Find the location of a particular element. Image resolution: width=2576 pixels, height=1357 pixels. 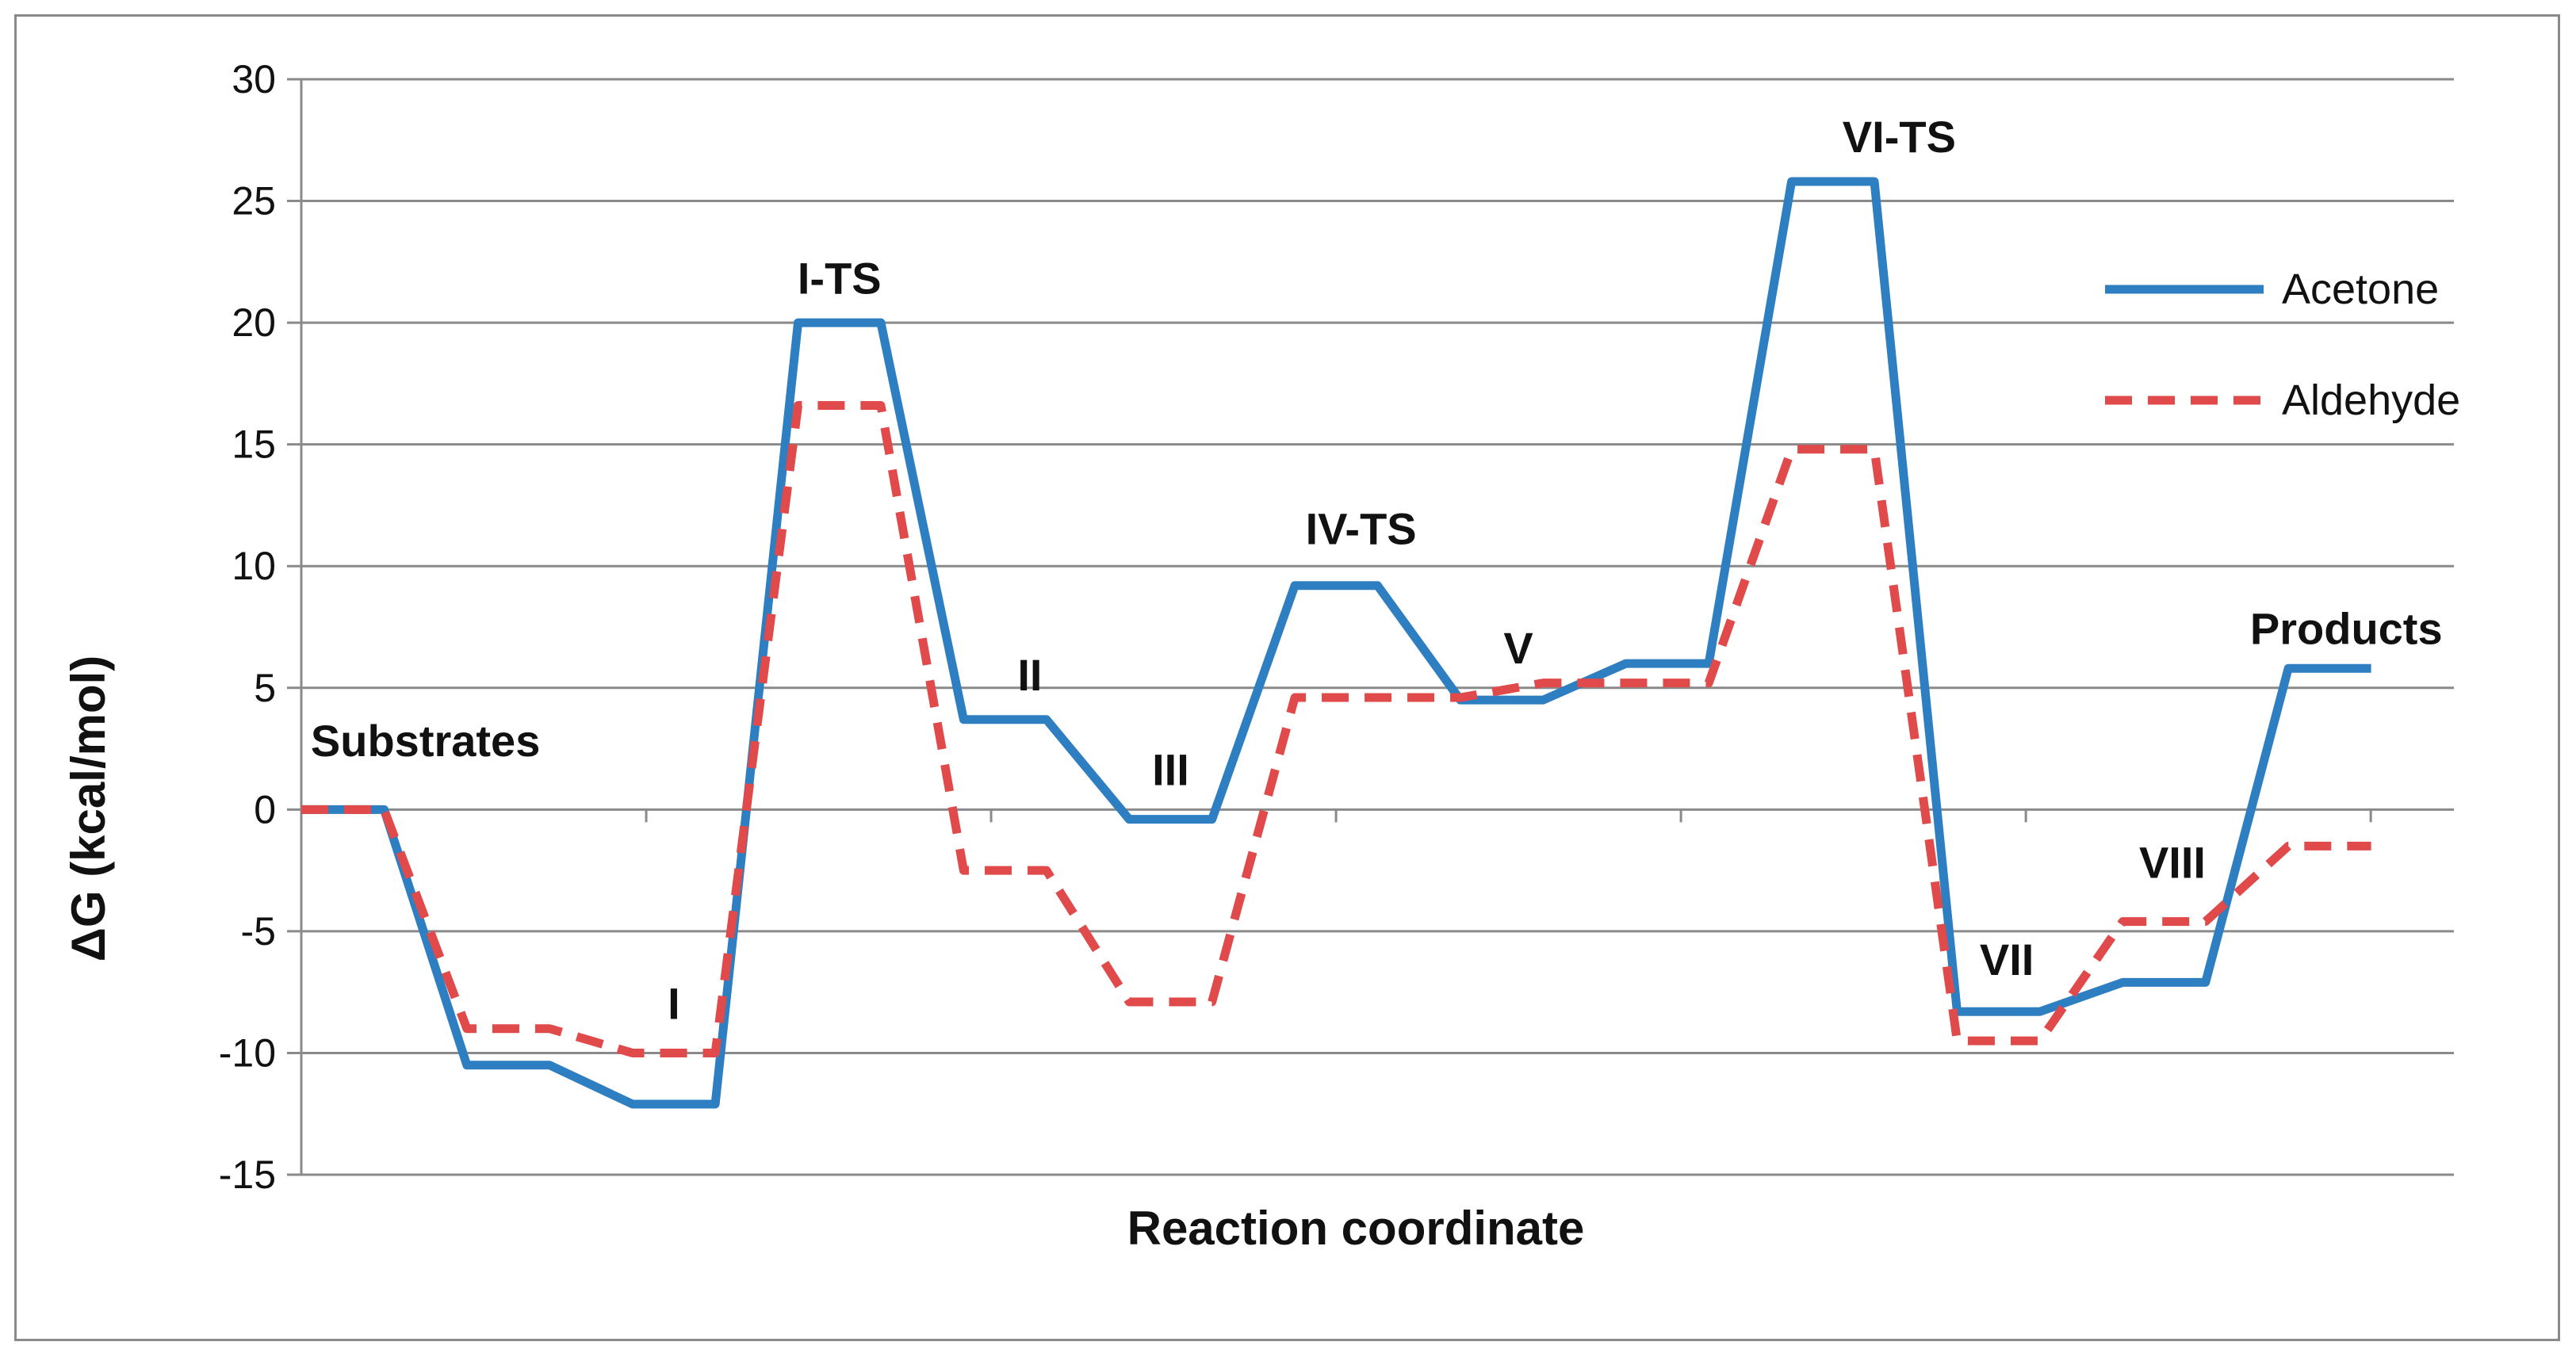

x-axis-title: Reaction coordinate is located at coordinates (1356, 1229).